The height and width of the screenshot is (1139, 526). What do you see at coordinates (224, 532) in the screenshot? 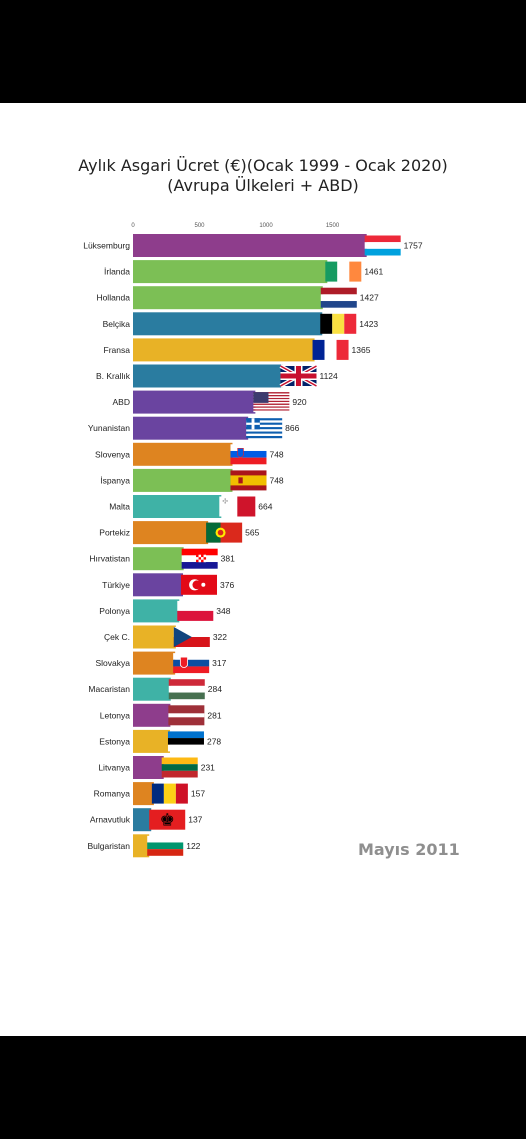
I see `portugal-flag-icon` at bounding box center [224, 532].